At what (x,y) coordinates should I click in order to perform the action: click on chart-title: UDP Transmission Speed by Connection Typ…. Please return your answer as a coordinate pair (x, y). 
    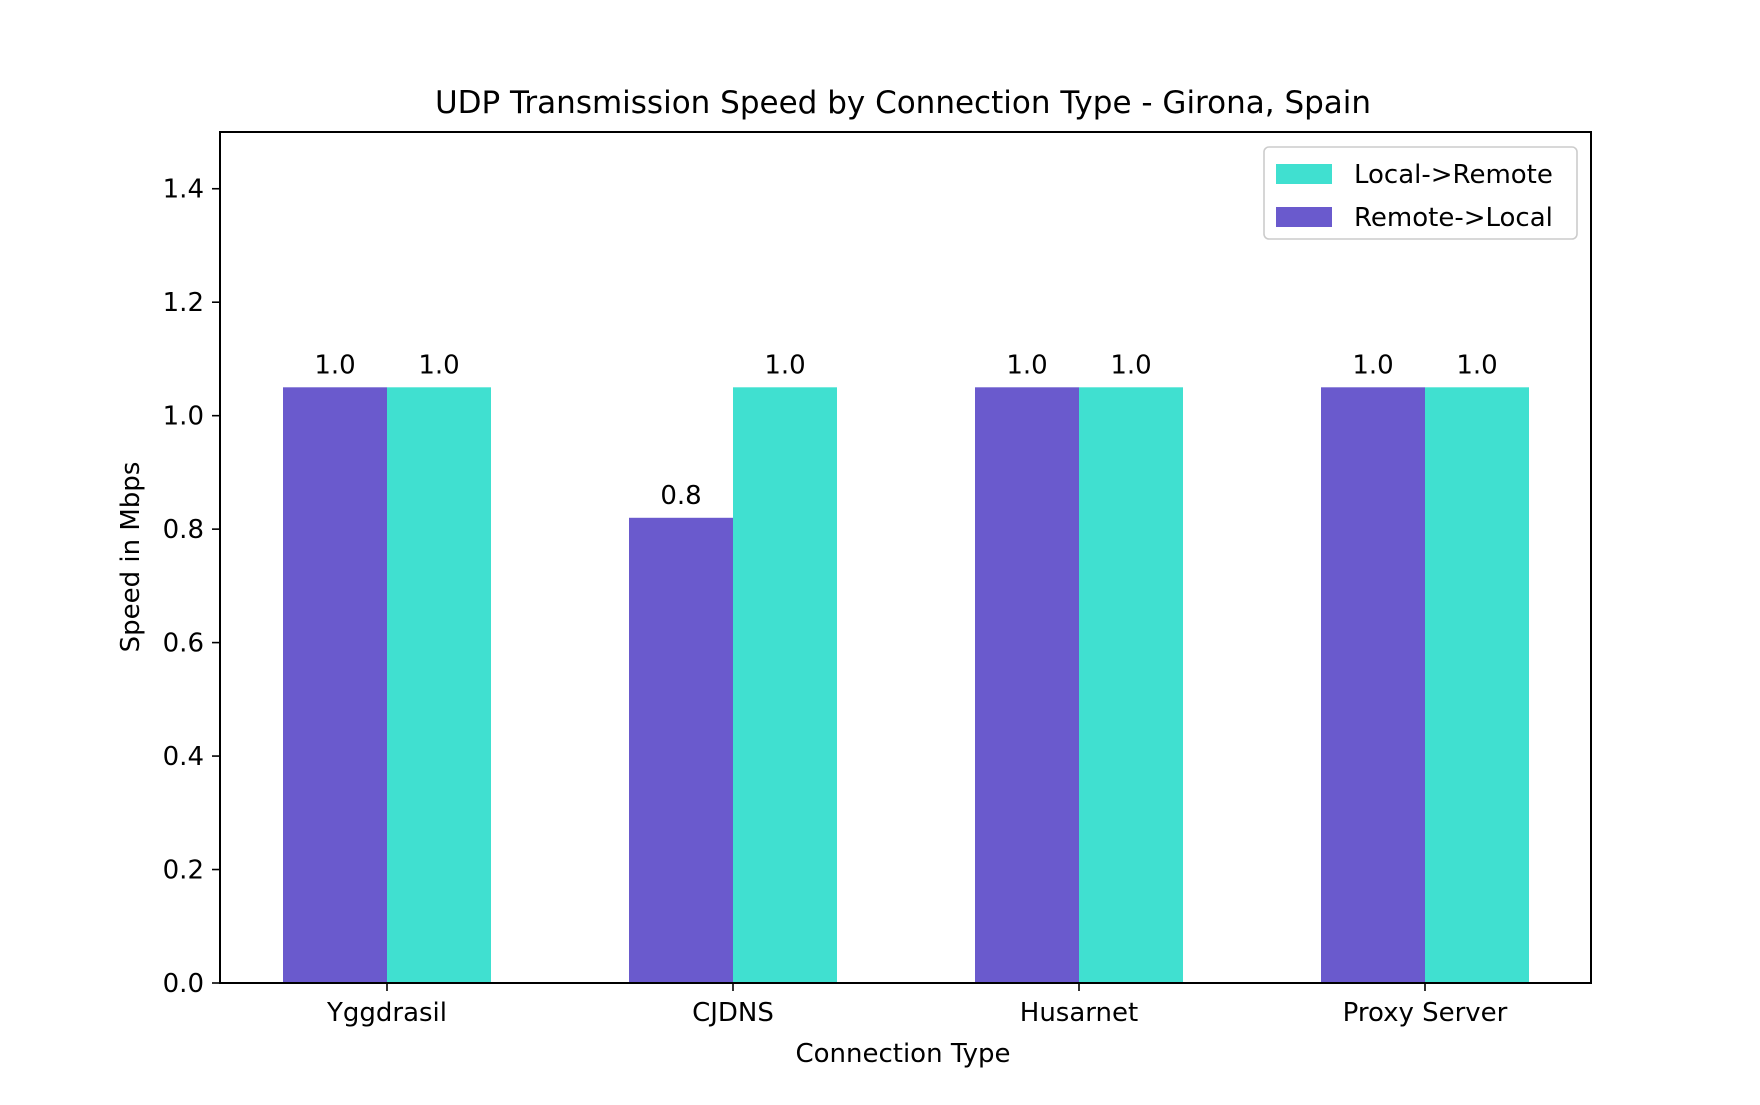
    Looking at the image, I should click on (903, 103).